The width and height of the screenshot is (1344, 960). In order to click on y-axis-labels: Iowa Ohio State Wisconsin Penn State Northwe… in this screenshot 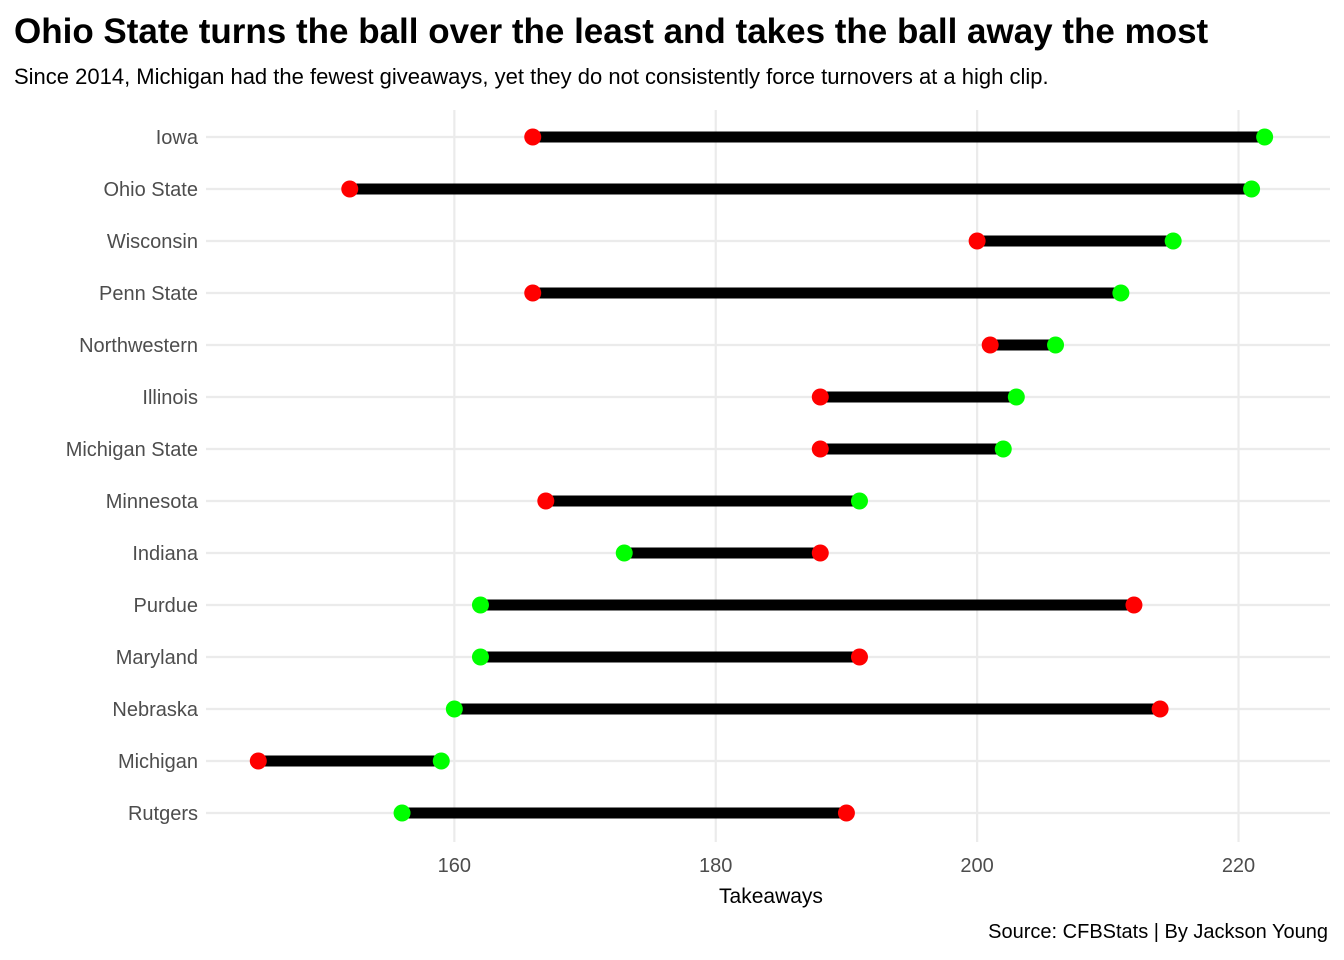, I will do `click(132, 476)`.